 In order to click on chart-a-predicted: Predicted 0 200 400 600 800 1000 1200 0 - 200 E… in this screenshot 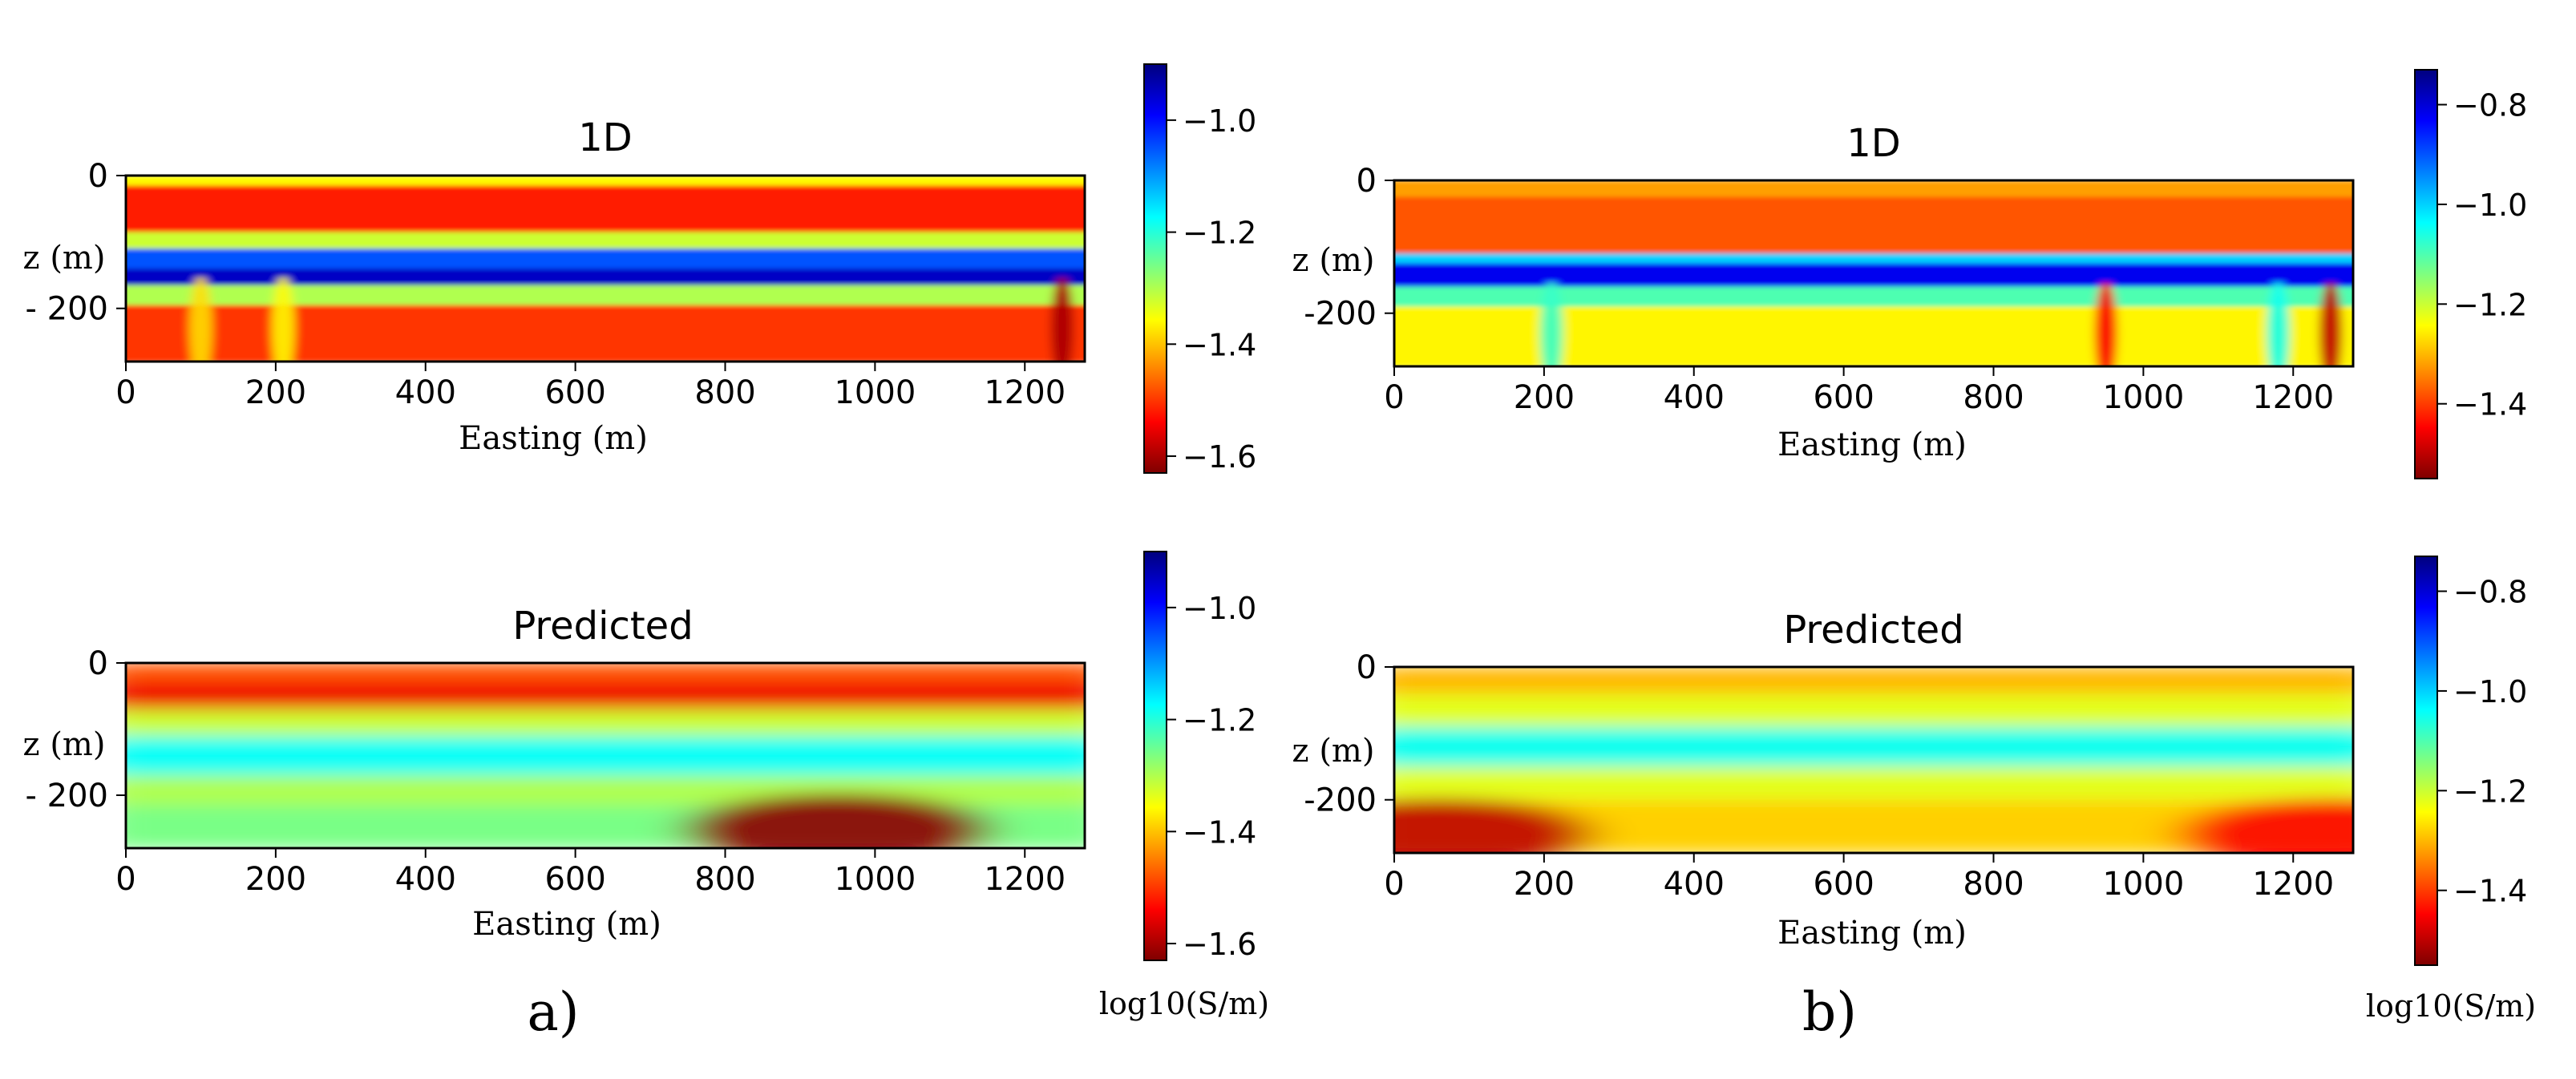, I will do `click(554, 773)`.